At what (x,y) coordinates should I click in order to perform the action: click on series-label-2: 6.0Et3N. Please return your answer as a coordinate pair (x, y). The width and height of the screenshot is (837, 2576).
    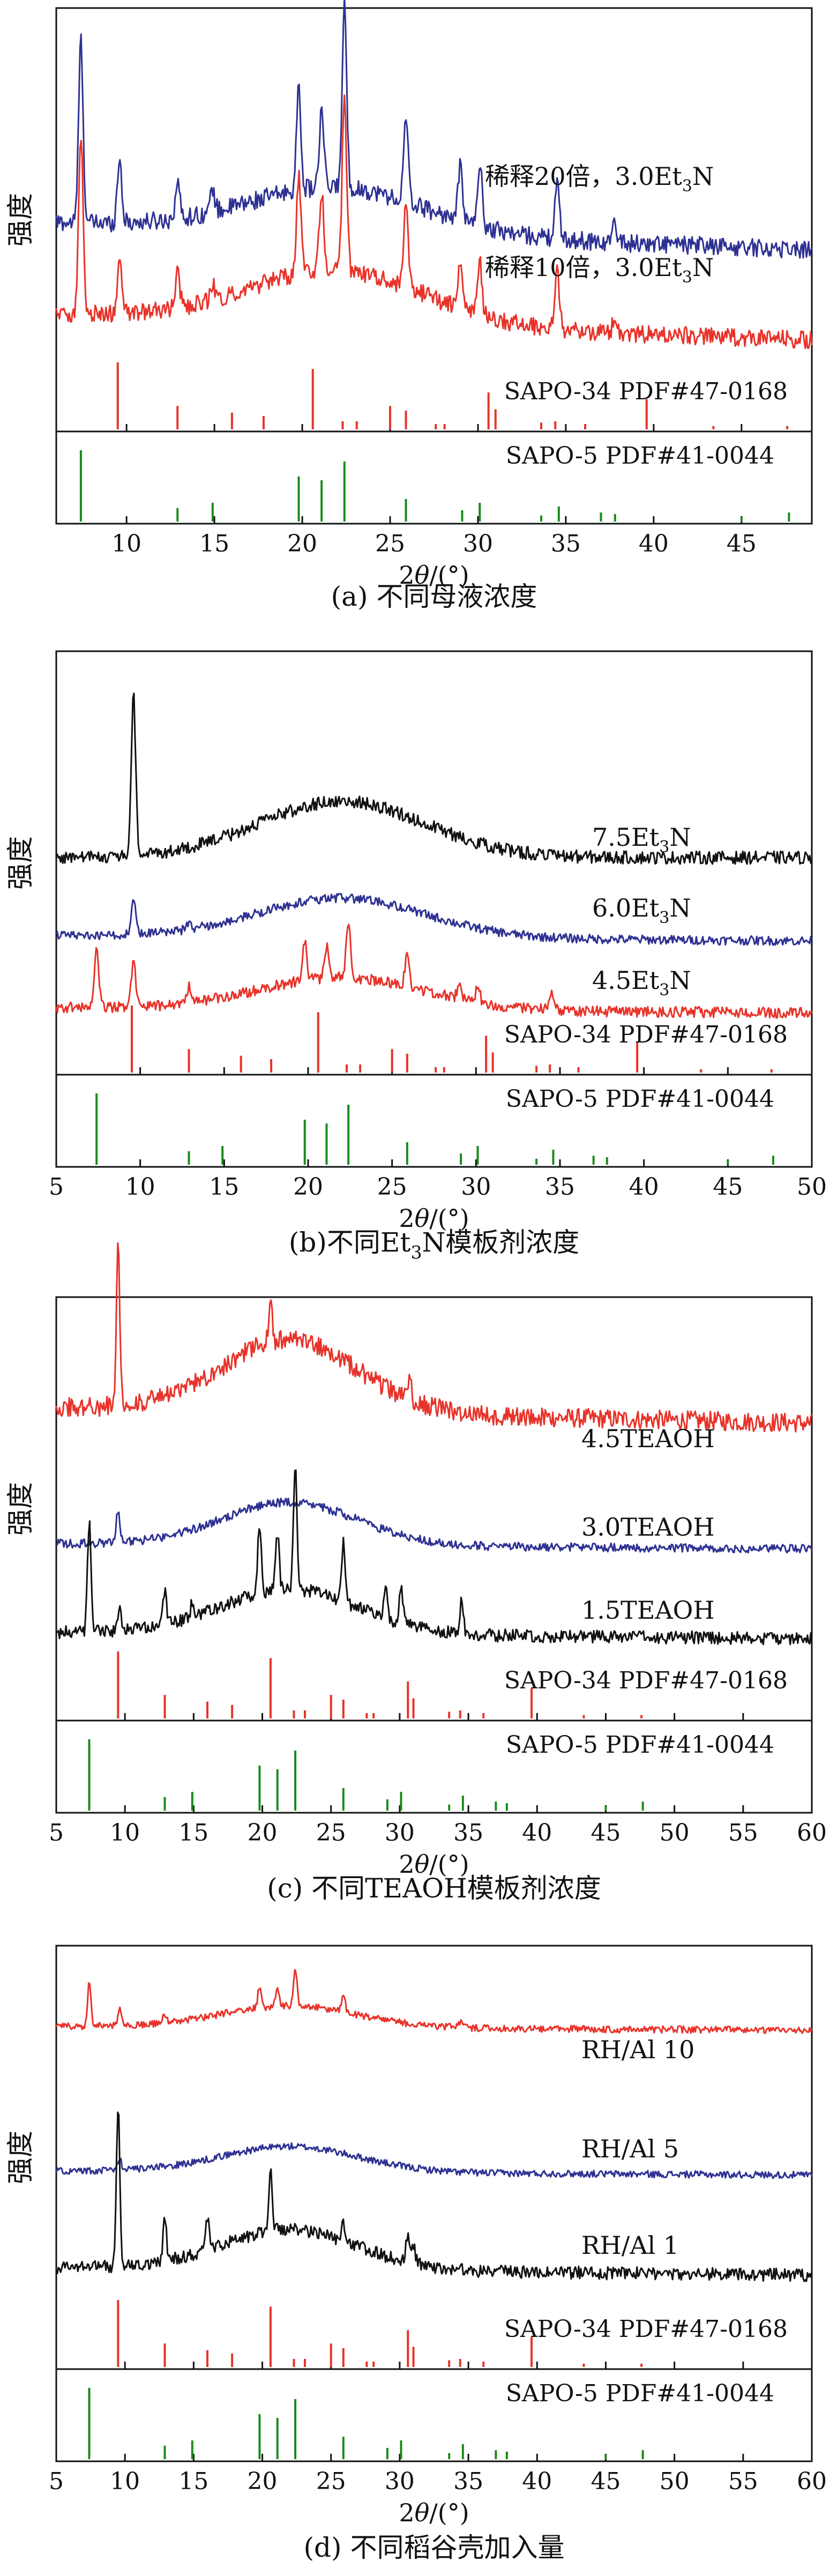
    Looking at the image, I should click on (641, 910).